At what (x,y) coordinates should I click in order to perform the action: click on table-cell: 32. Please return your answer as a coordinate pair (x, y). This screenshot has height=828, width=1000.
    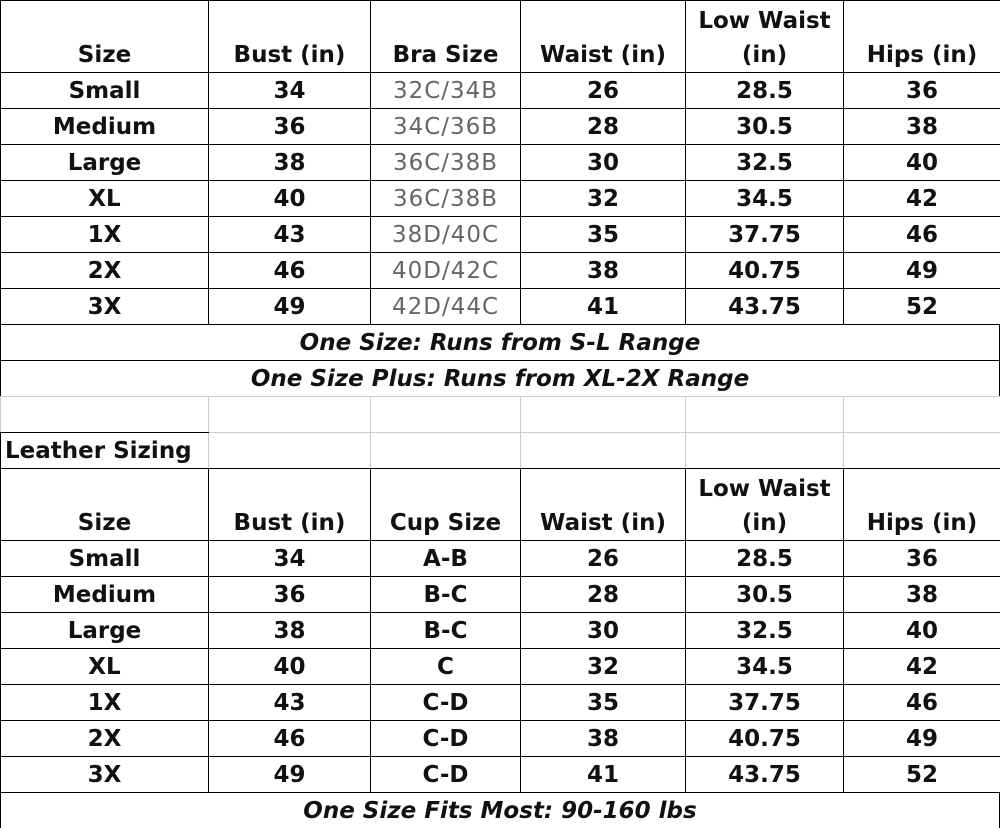
    Looking at the image, I should click on (603, 666).